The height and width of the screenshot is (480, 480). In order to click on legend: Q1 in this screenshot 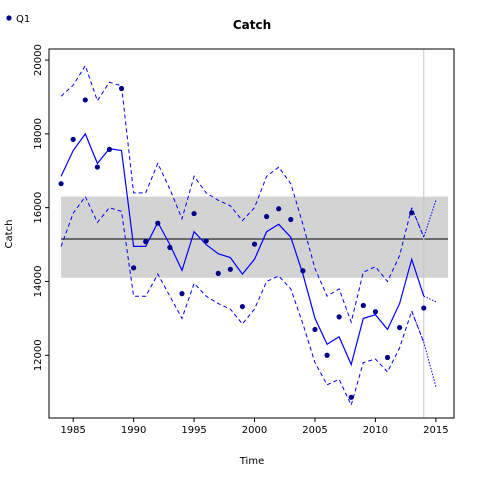, I will do `click(18, 19)`.